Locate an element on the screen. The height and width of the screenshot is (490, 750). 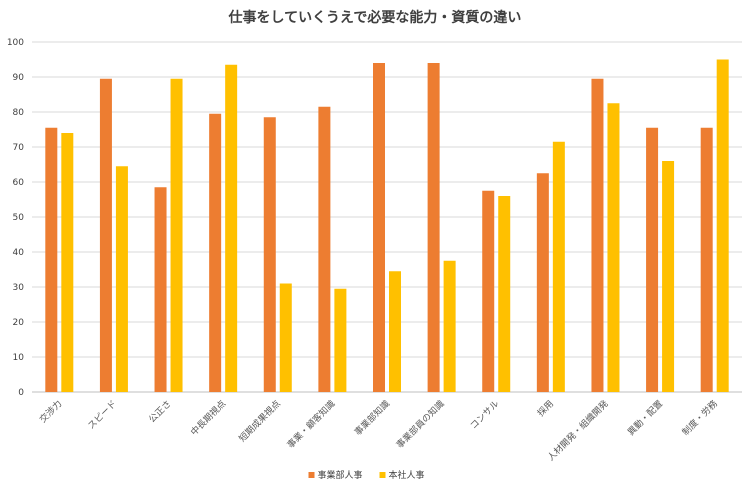
y-tick-label: 30 is located at coordinates (19, 288).